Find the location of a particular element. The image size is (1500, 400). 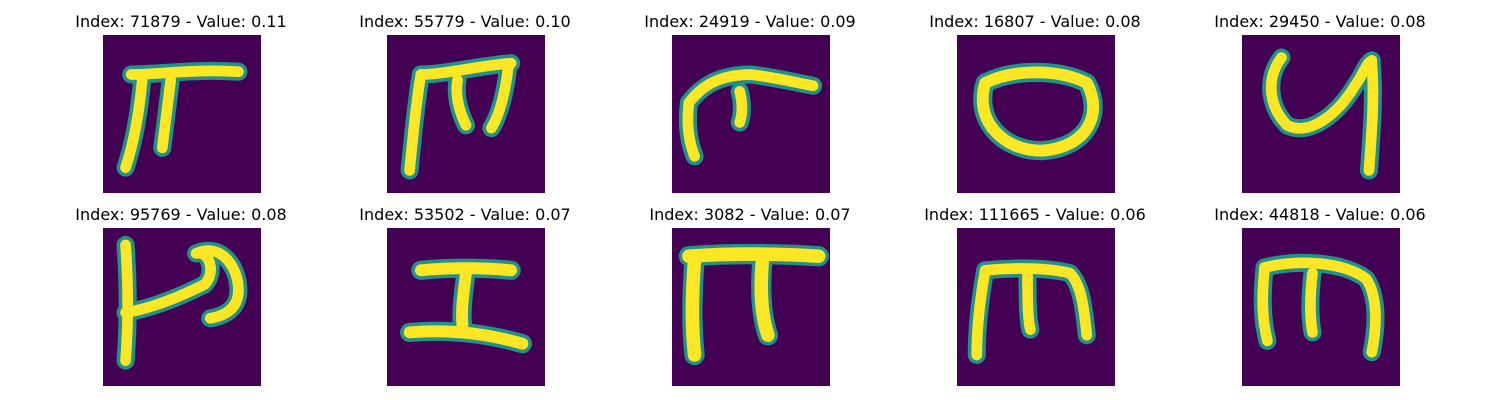

panel-title: Index: 53502 - Value: 0.07 is located at coordinates (465, 214).